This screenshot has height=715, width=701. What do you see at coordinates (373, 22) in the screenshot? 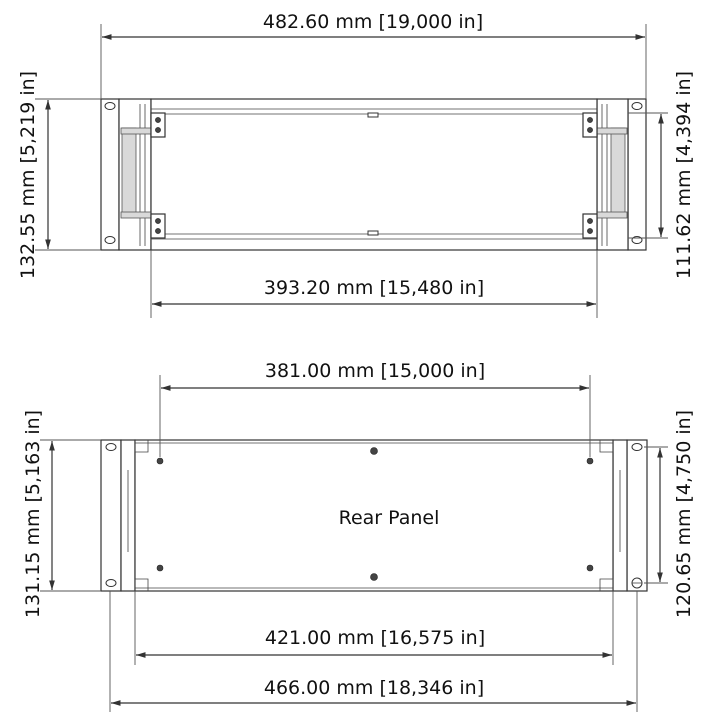
I see `front-width-label: 482.60 mm [19,000 in]` at bounding box center [373, 22].